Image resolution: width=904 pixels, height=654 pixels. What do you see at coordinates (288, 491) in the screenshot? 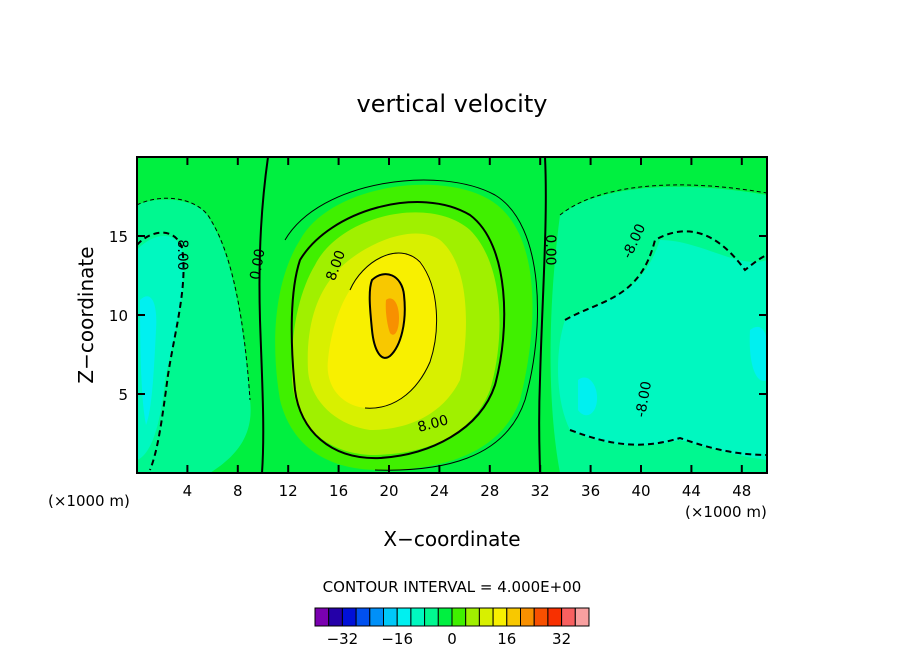
I see `x-tick-label: 12` at bounding box center [288, 491].